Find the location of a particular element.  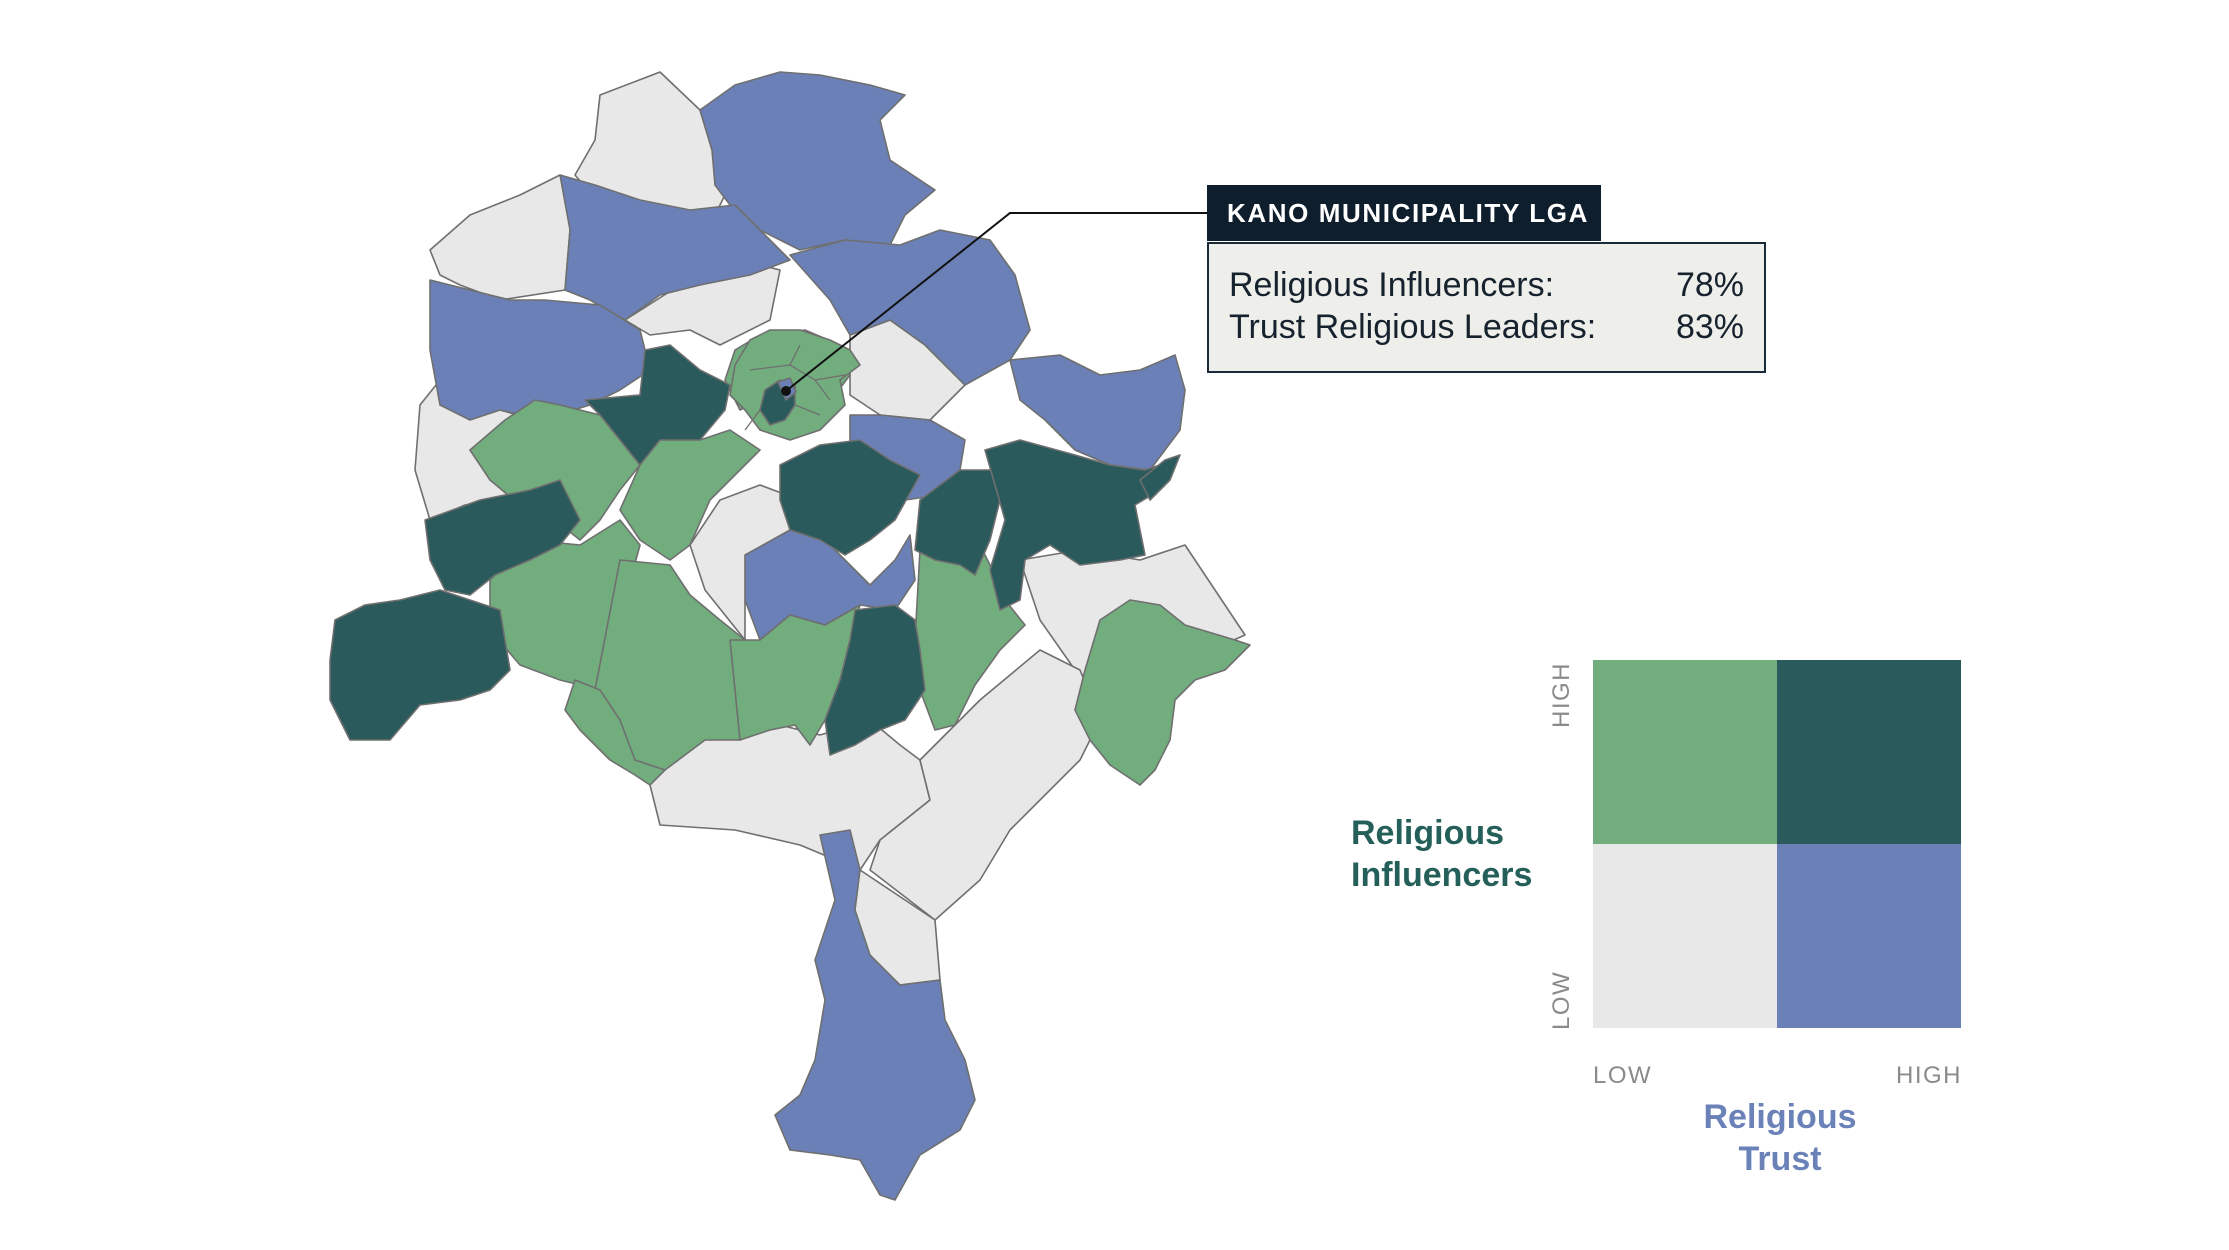

callout-row-influencers: Religious Influencers: 78% is located at coordinates (1486, 285).